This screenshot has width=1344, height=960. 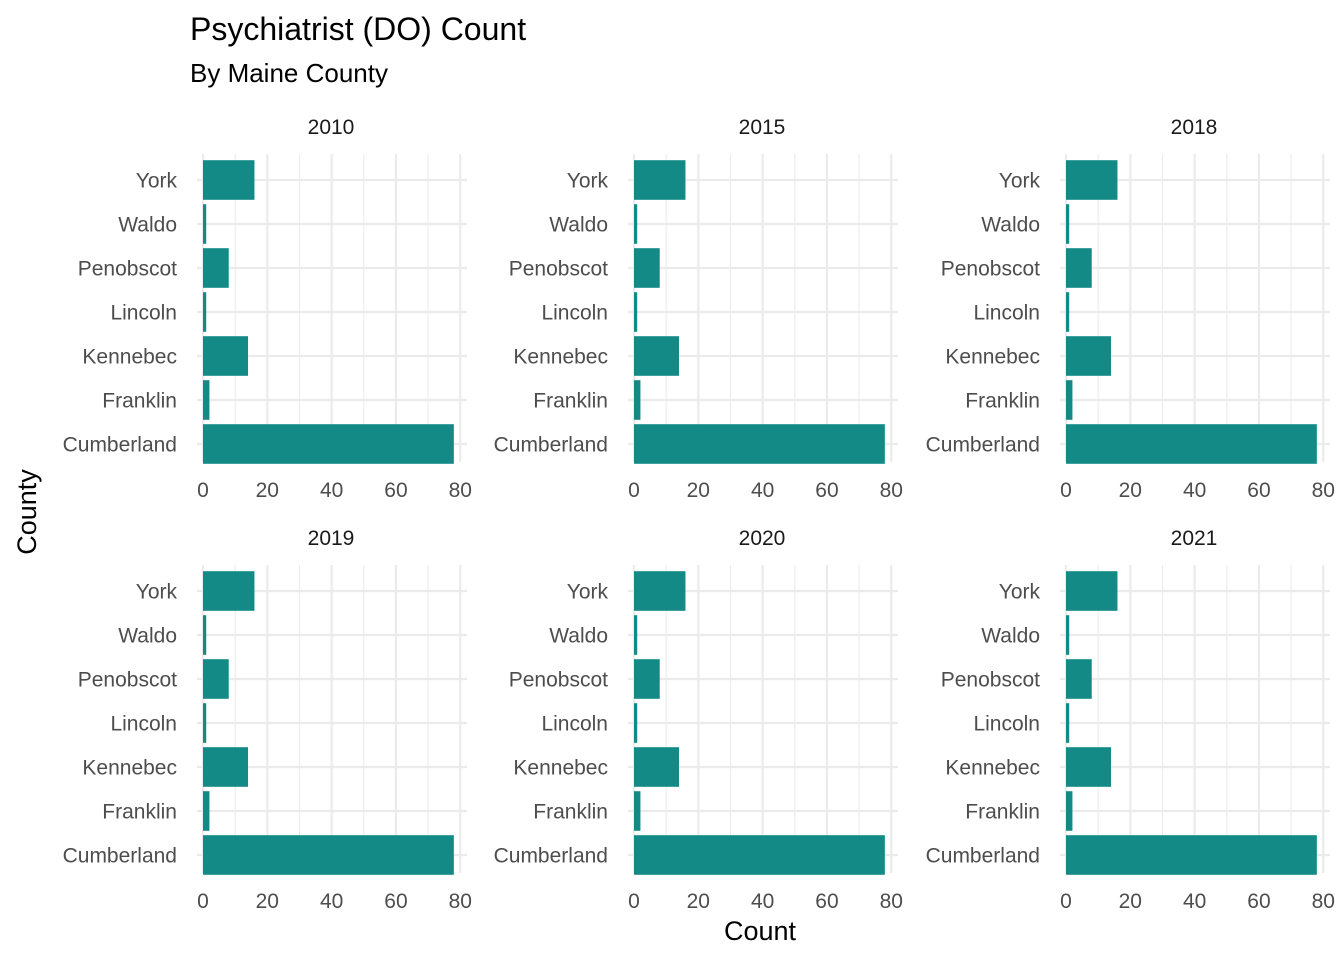 What do you see at coordinates (27, 512) in the screenshot?
I see `y-axis-label: County` at bounding box center [27, 512].